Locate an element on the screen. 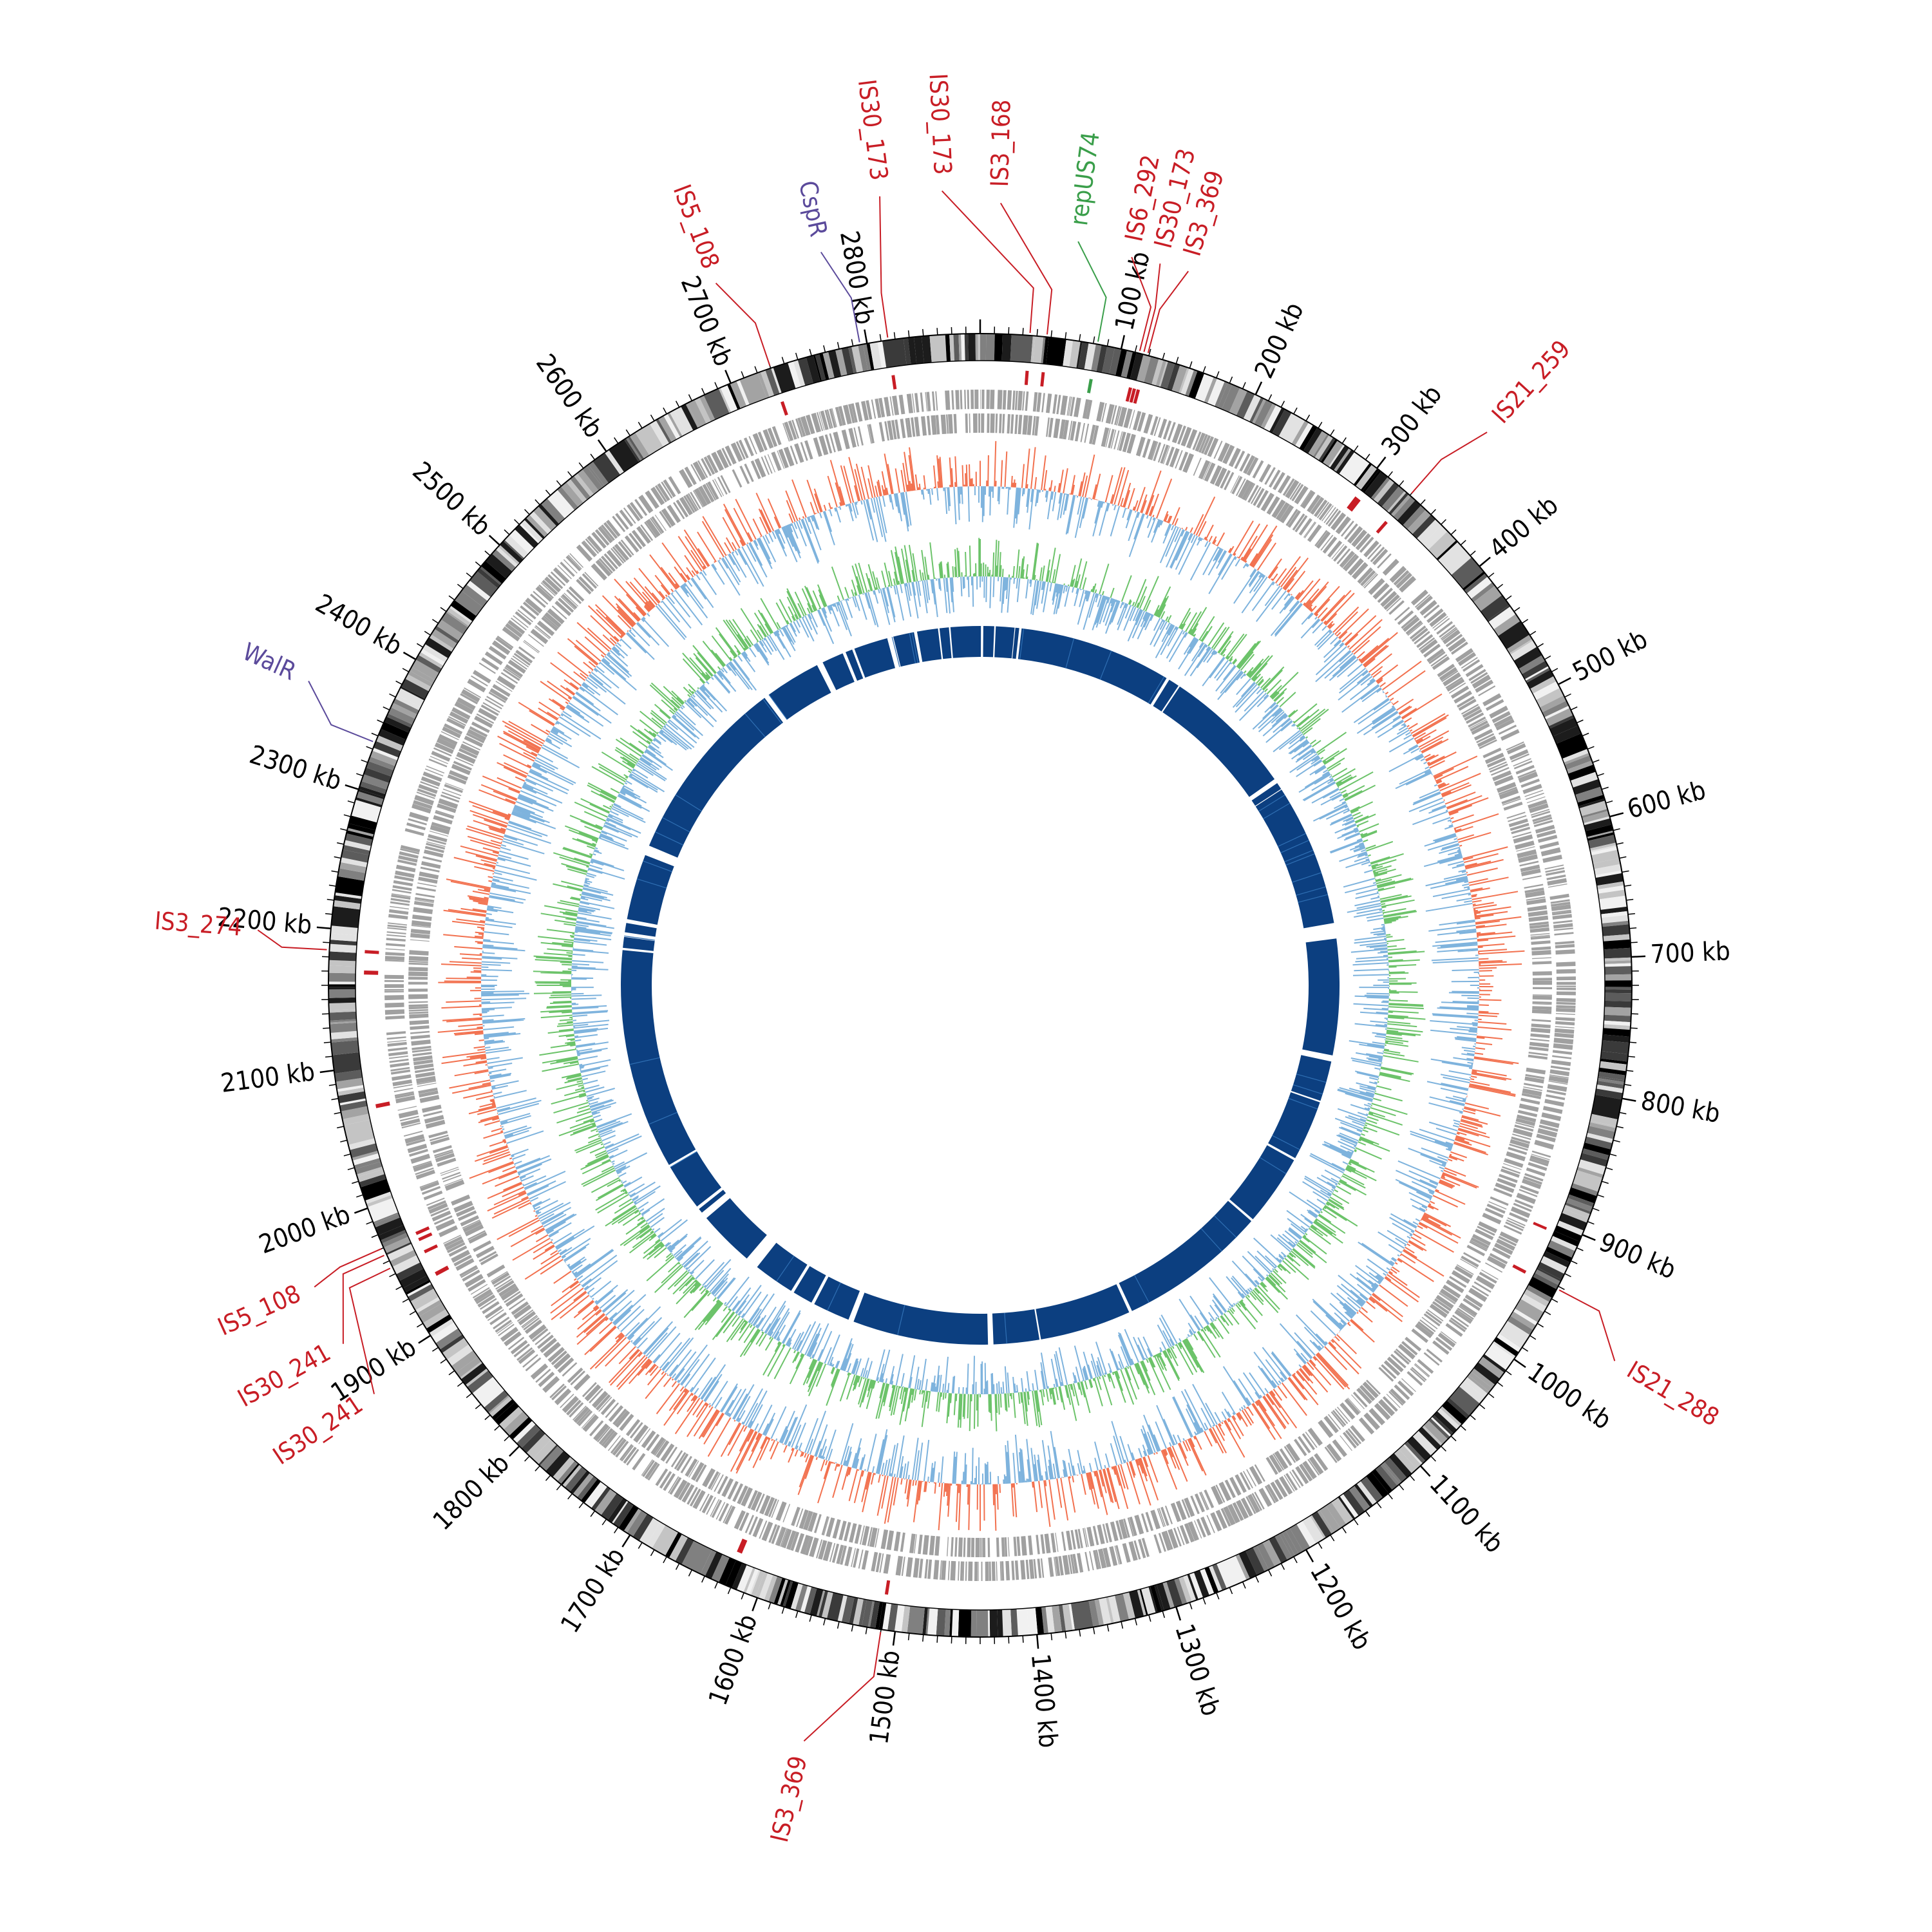  tick-label: 1600 kb is located at coordinates (733, 1661).